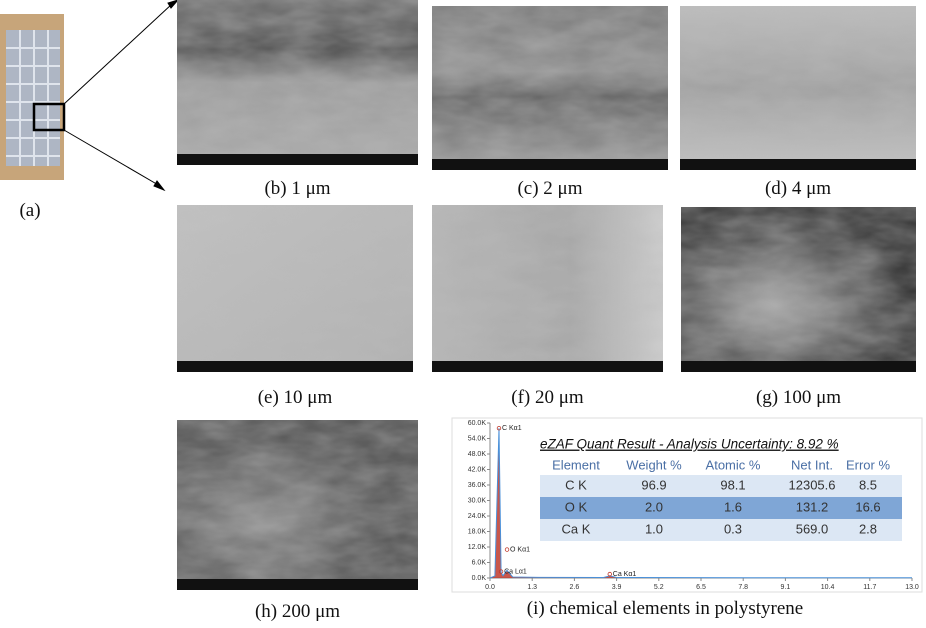 The image size is (926, 628). Describe the element at coordinates (297, 611) in the screenshot. I see `panel-caption: (h) 200 μm` at that location.